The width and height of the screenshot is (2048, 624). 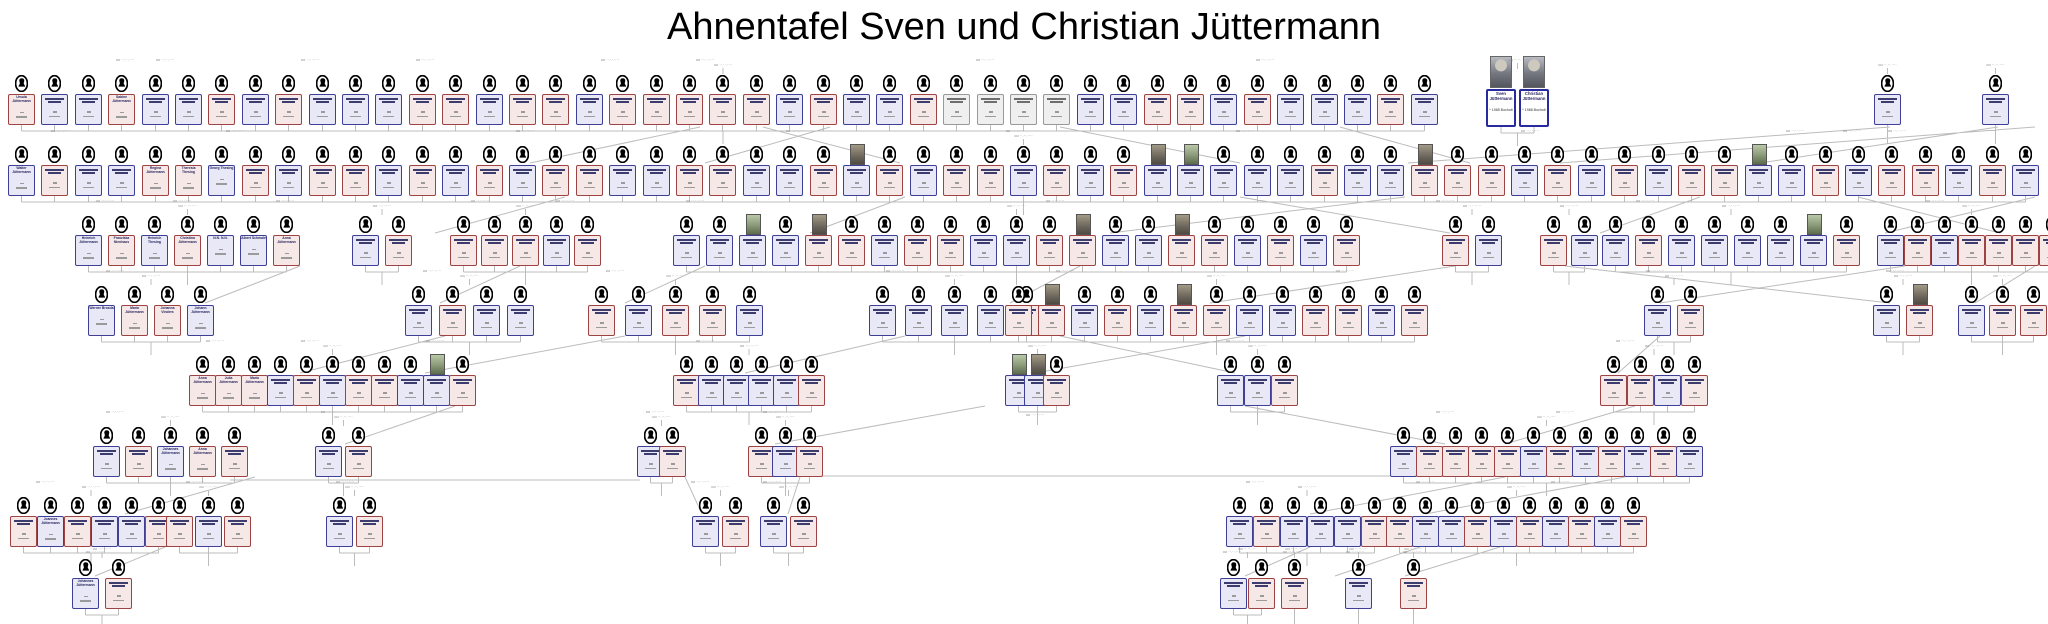 What do you see at coordinates (121, 109) in the screenshot?
I see `person-card: Sabine Jüttermann` at bounding box center [121, 109].